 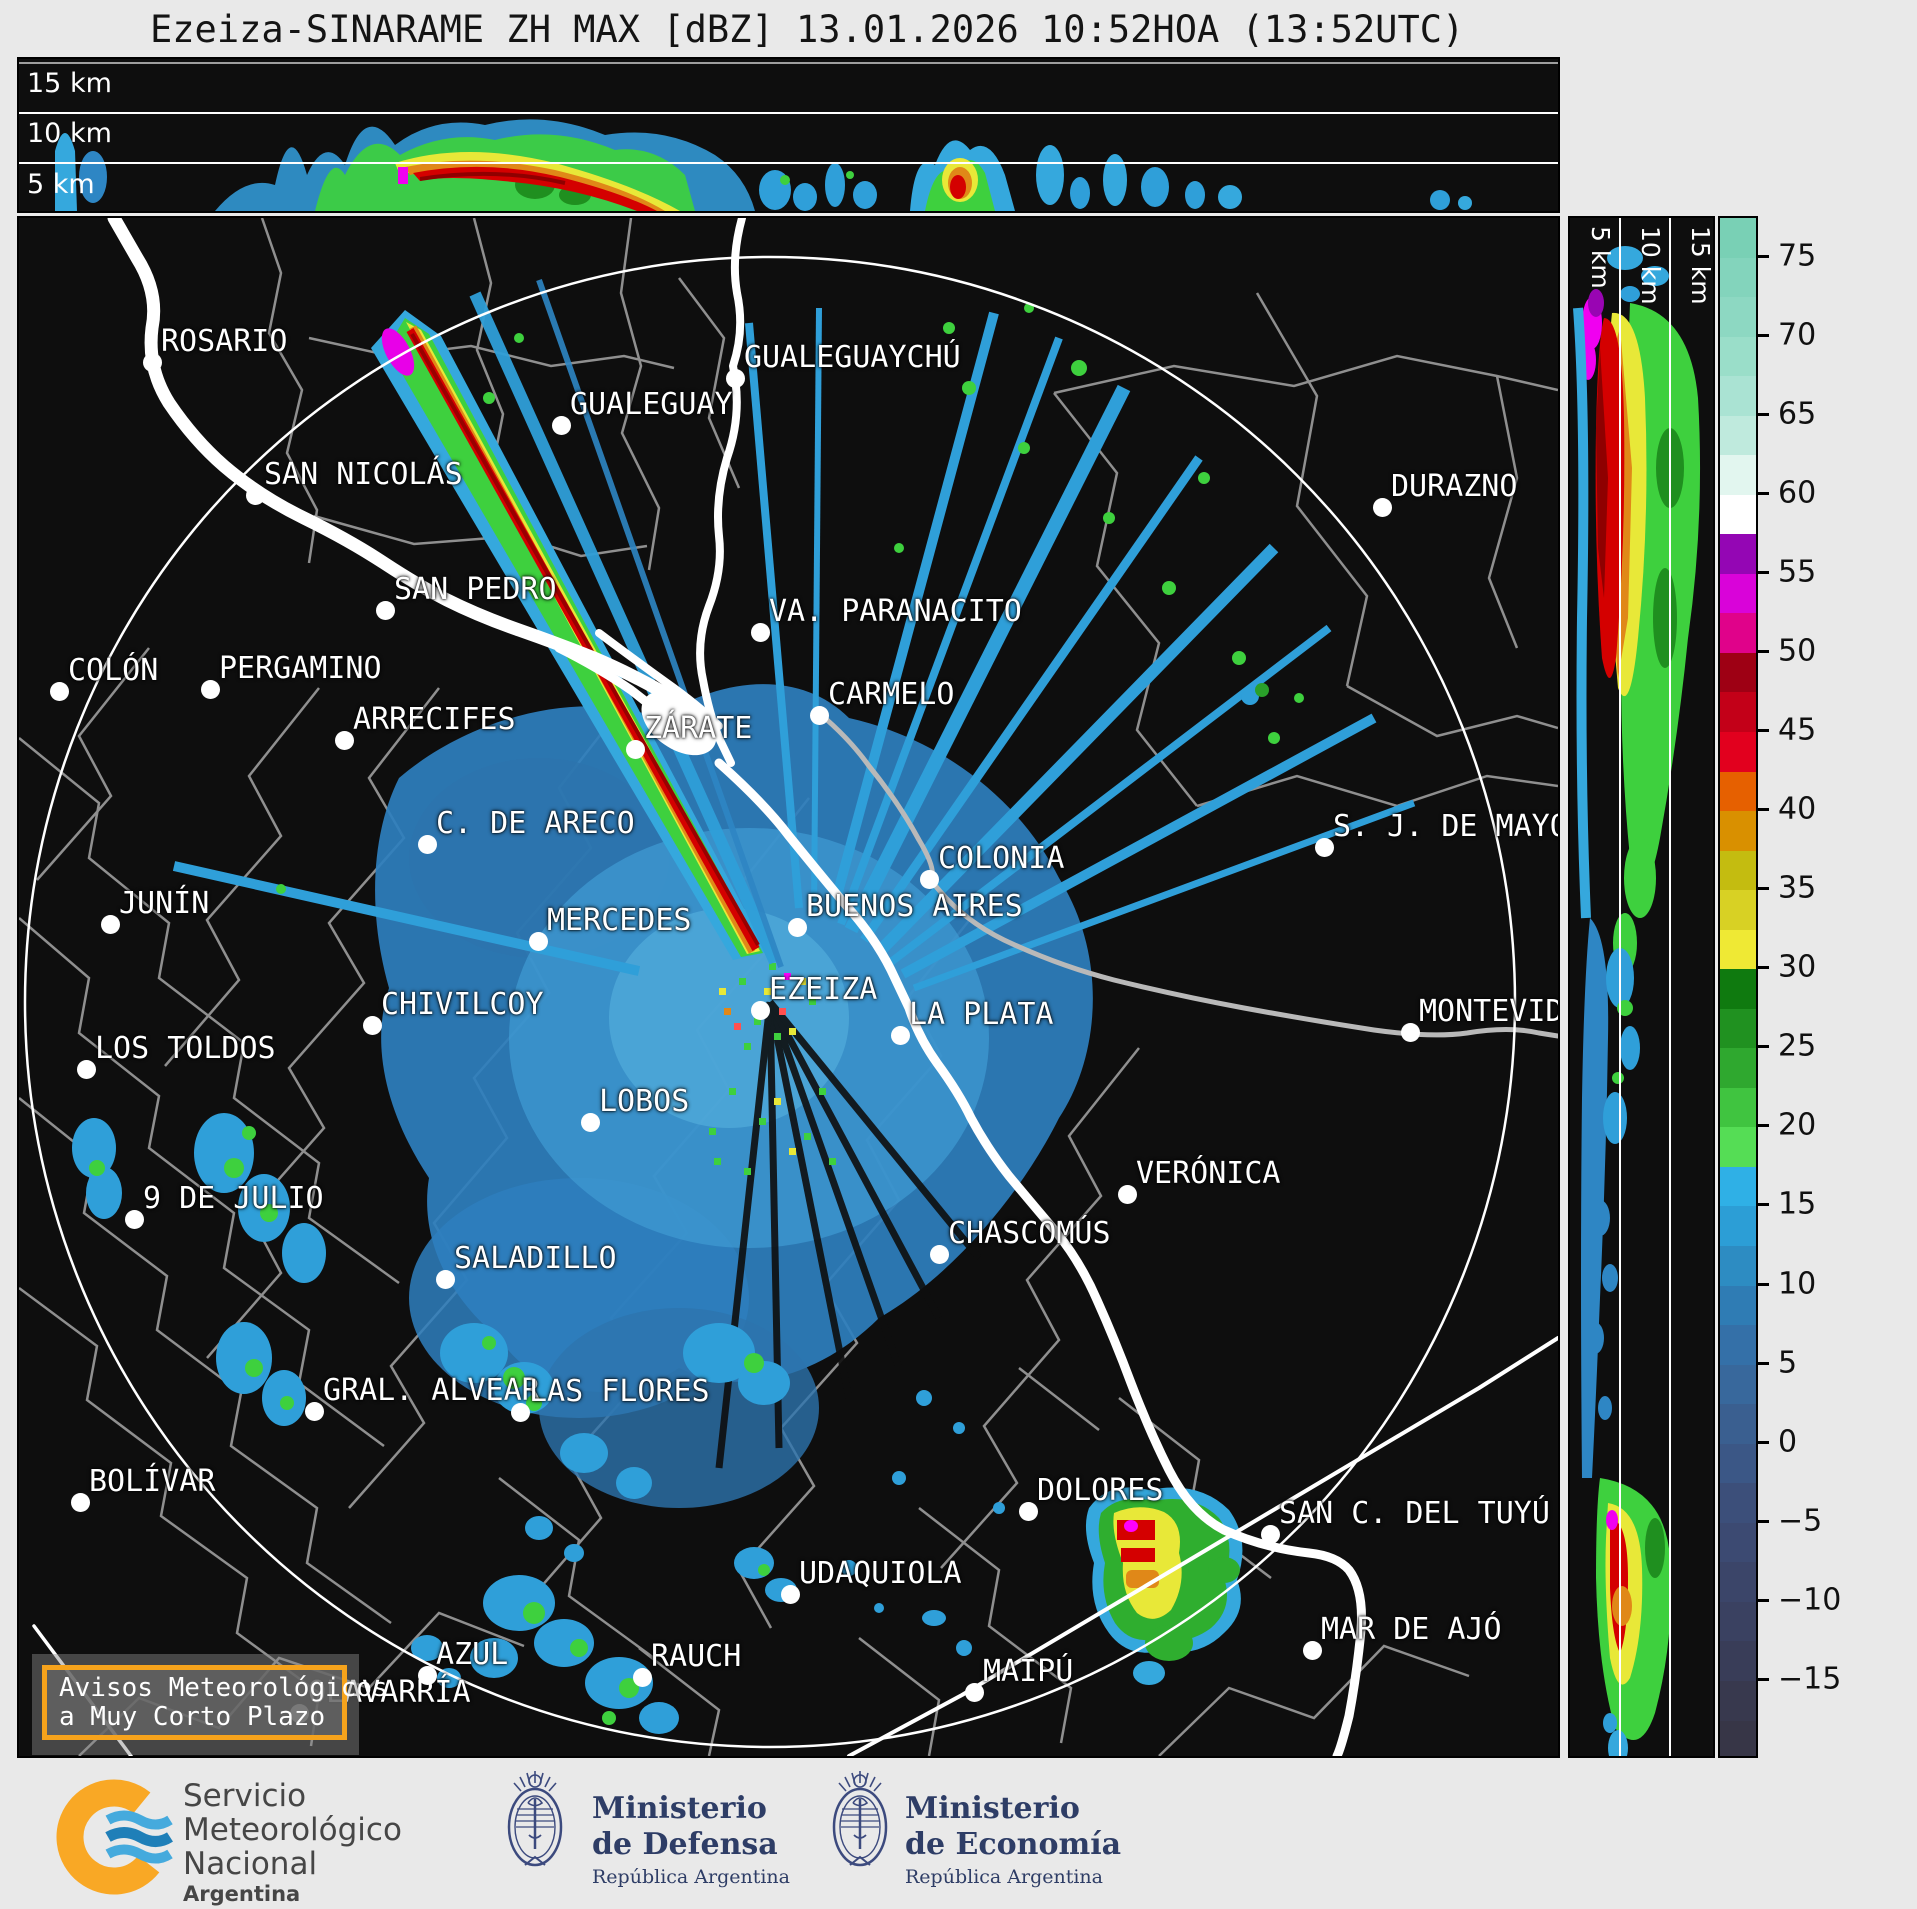 What do you see at coordinates (891, 694) in the screenshot?
I see `city-label: CARMELO` at bounding box center [891, 694].